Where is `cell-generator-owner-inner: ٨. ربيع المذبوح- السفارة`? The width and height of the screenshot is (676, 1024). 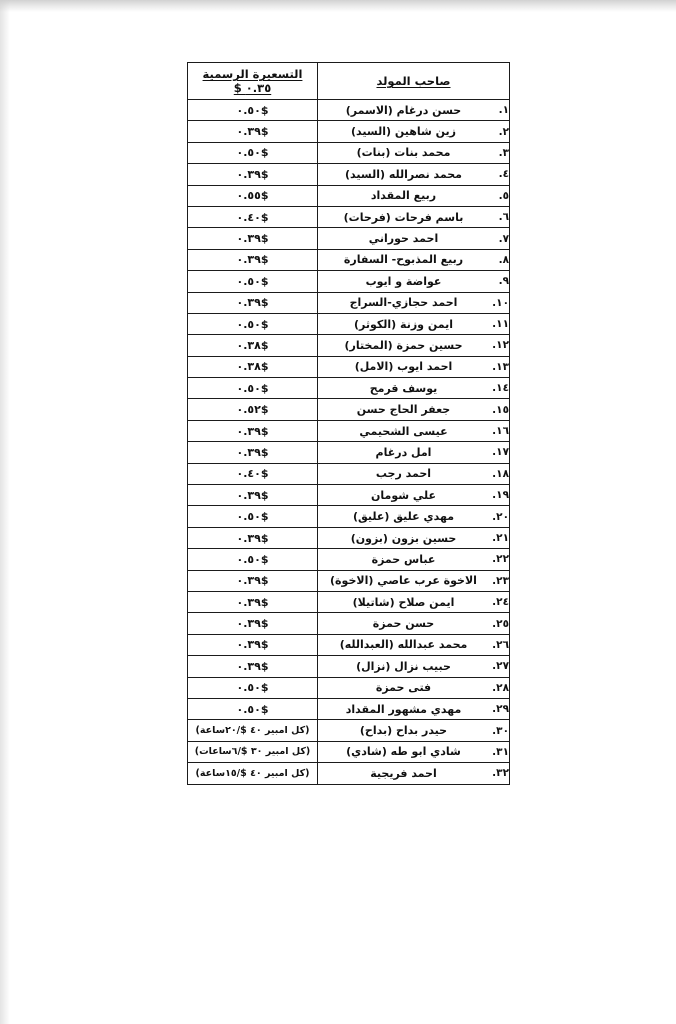
cell-generator-owner-inner: ٨. ربيع المذبوح- السفارة is located at coordinates (413, 260).